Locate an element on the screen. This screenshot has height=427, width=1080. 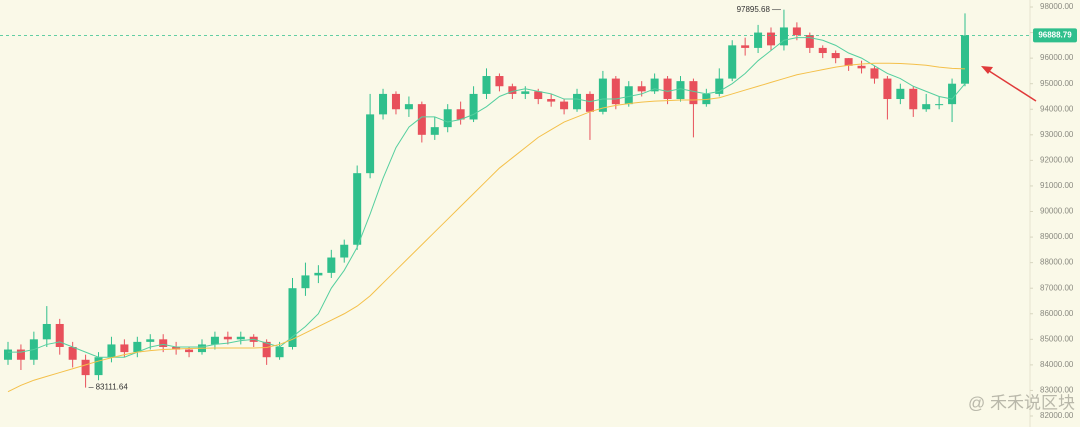
annotation-arrow is located at coordinates (1009, 84).